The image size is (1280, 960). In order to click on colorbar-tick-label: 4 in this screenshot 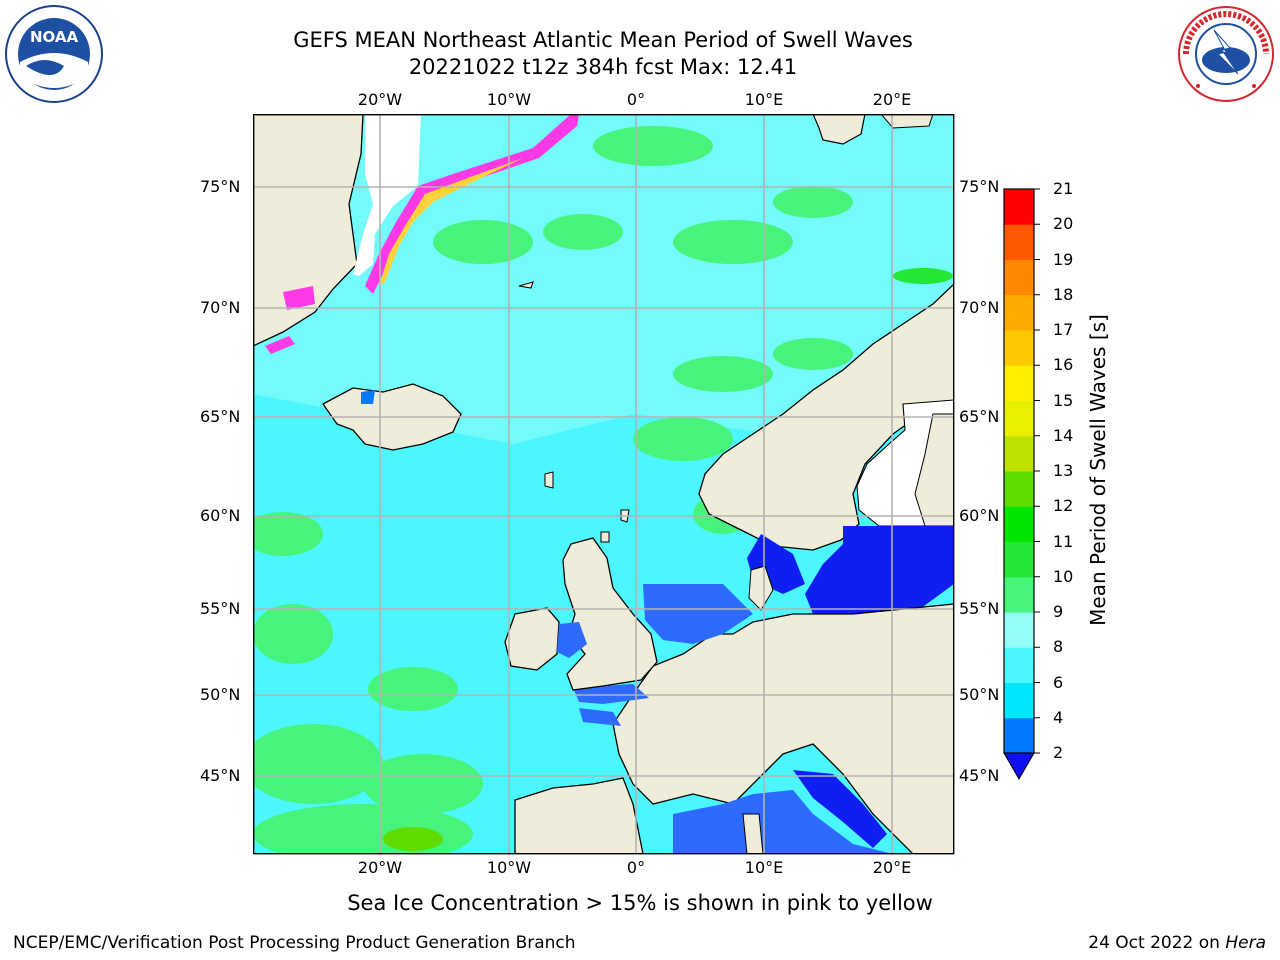, I will do `click(1058, 717)`.